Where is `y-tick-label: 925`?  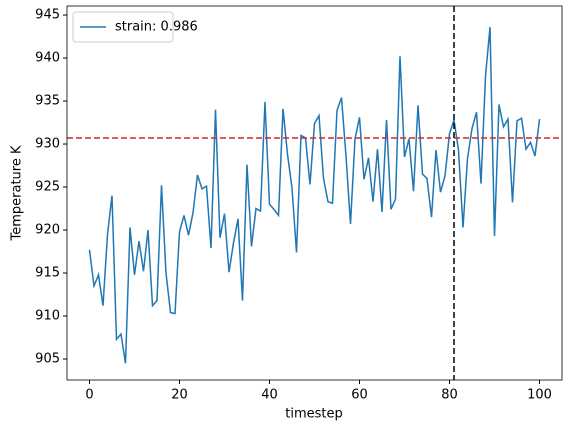 y-tick-label: 925 is located at coordinates (47, 187).